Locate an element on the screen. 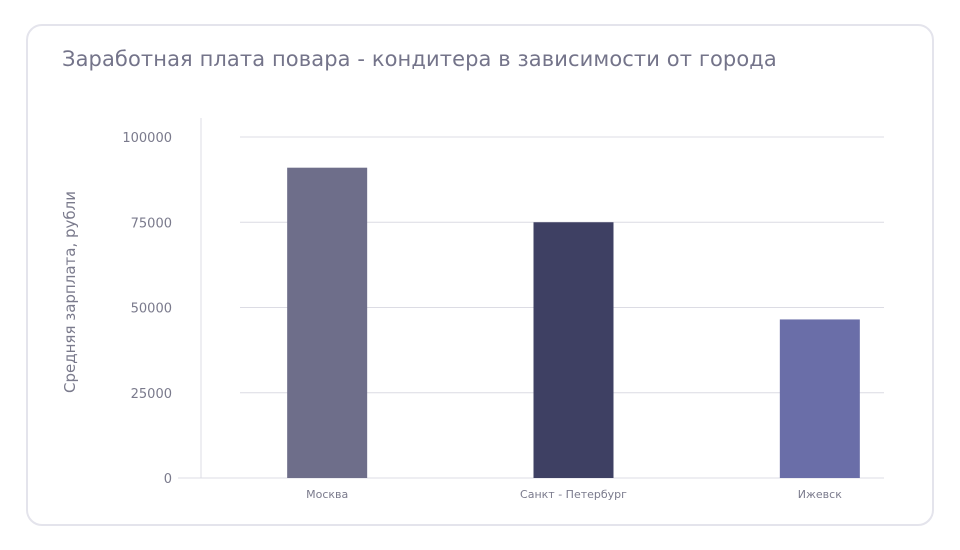  x-tick-labels: Москва Санкт - Петербург Ижевск is located at coordinates (574, 494).